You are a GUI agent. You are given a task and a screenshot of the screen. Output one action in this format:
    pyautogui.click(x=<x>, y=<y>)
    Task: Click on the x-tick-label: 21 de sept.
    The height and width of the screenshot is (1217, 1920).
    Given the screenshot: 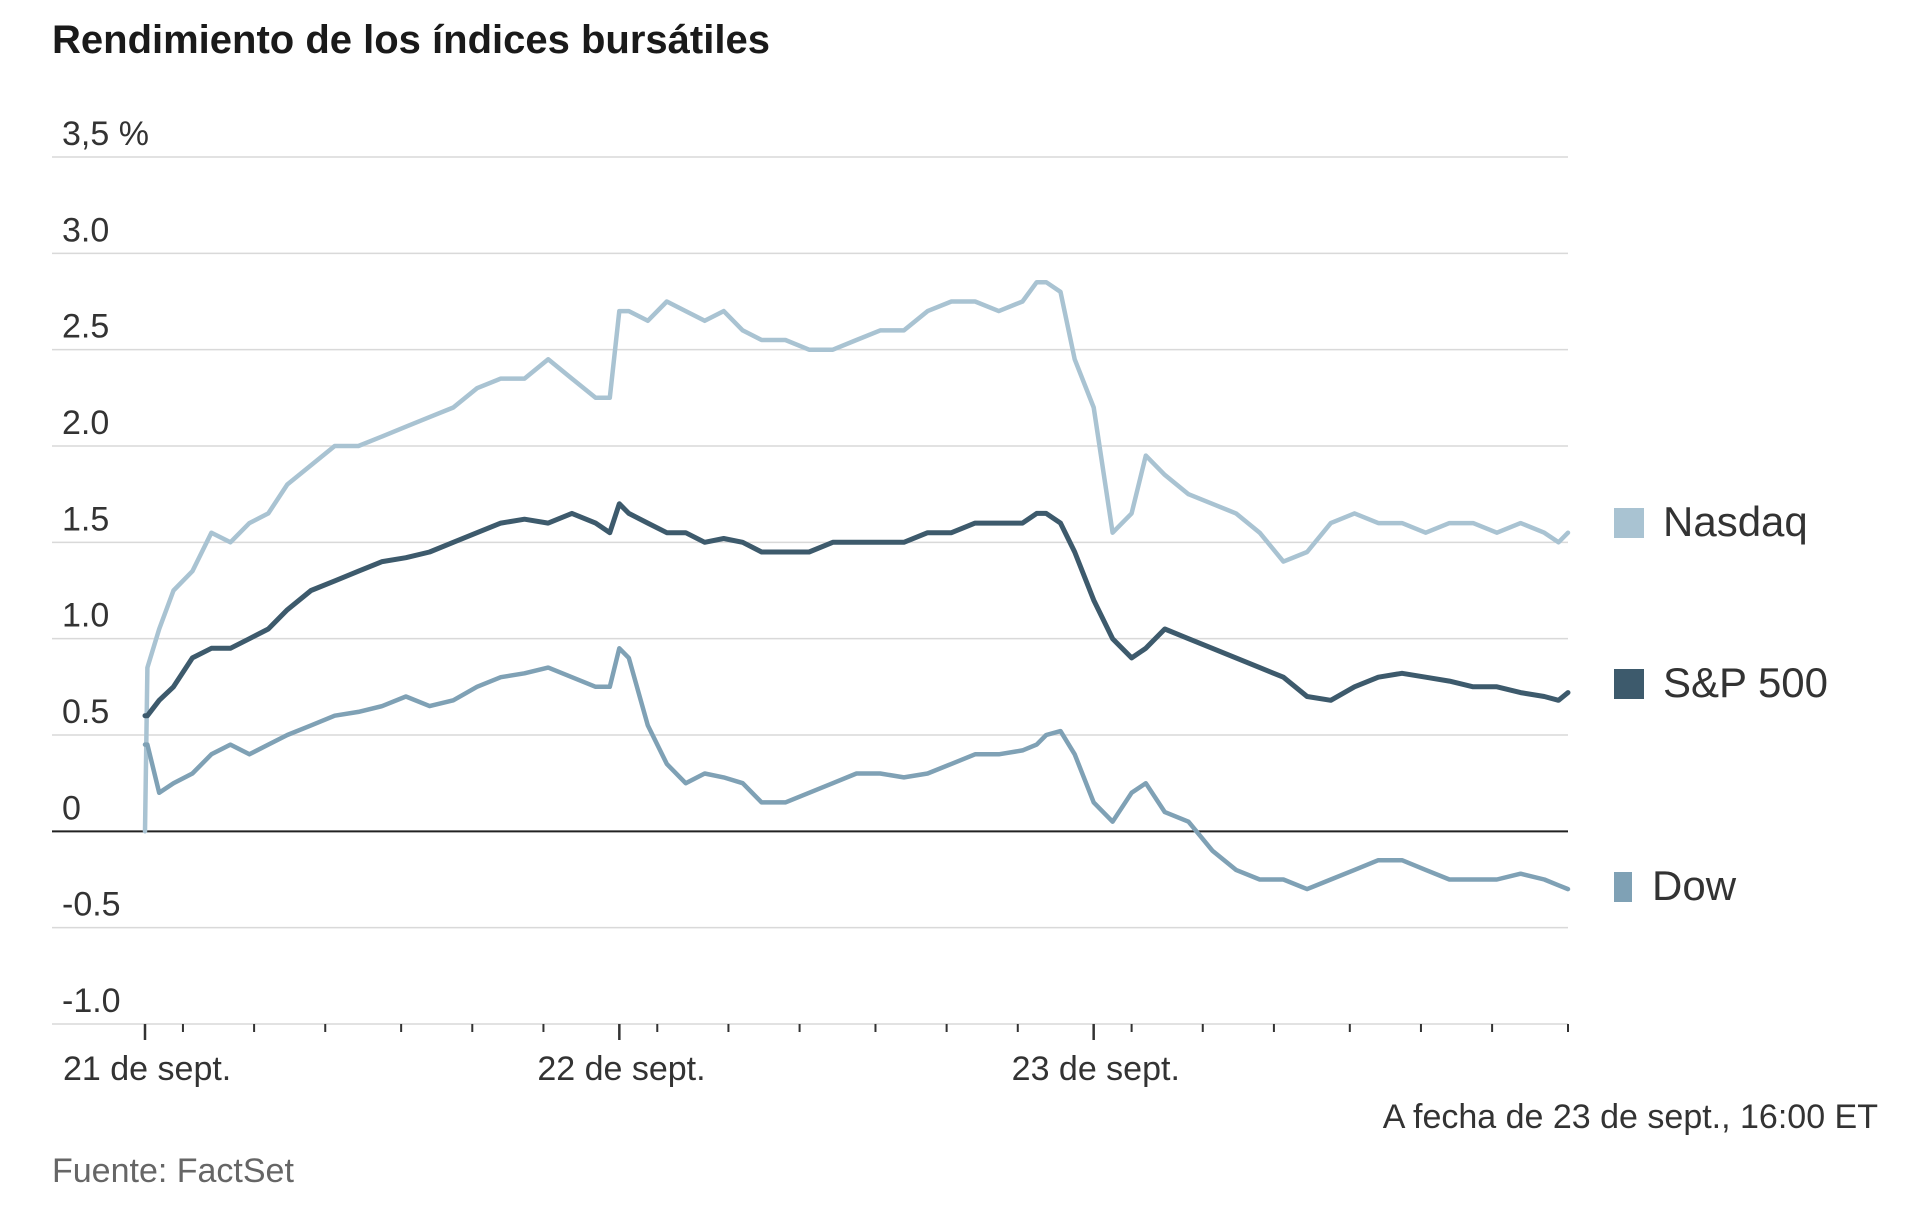 What is the action you would take?
    pyautogui.click(x=147, y=1069)
    